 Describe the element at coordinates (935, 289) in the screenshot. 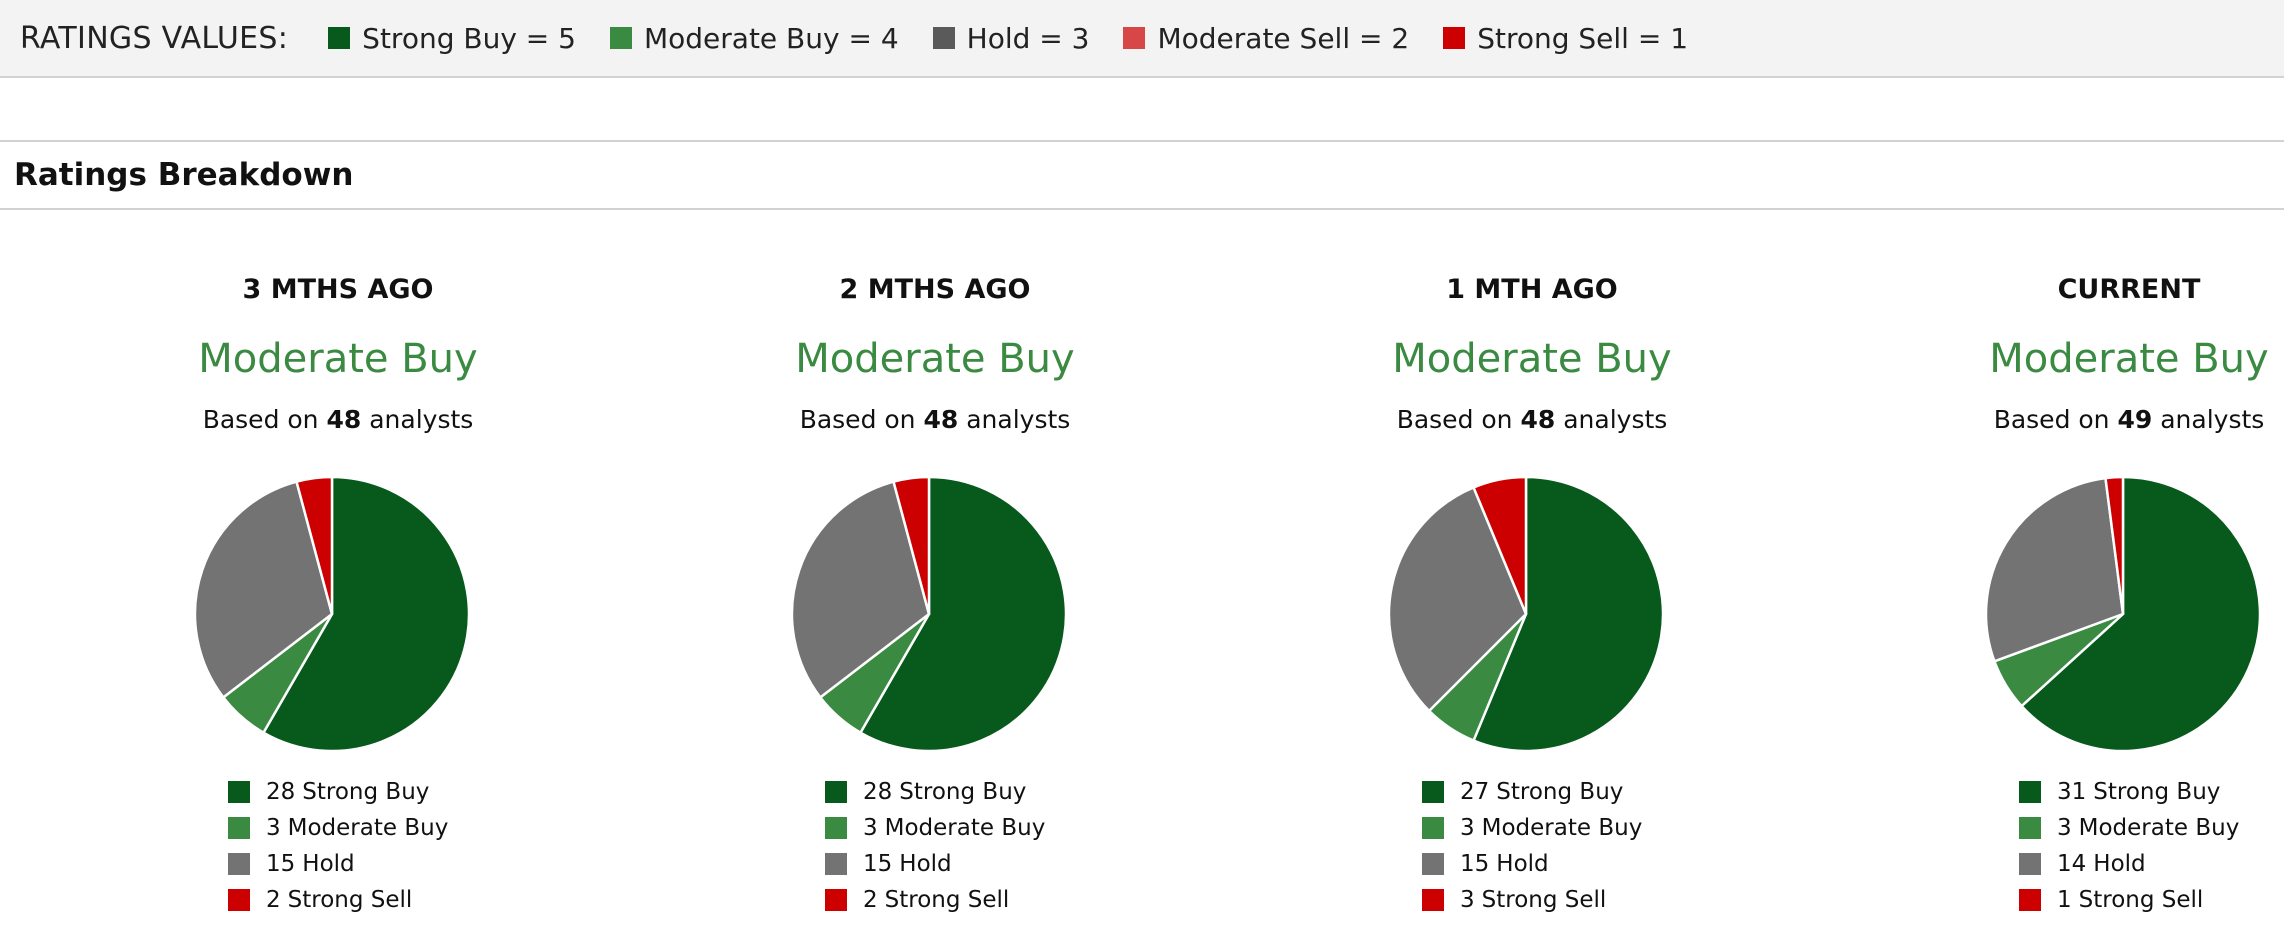

I see `period-title: 2 MTHS AGO` at that location.